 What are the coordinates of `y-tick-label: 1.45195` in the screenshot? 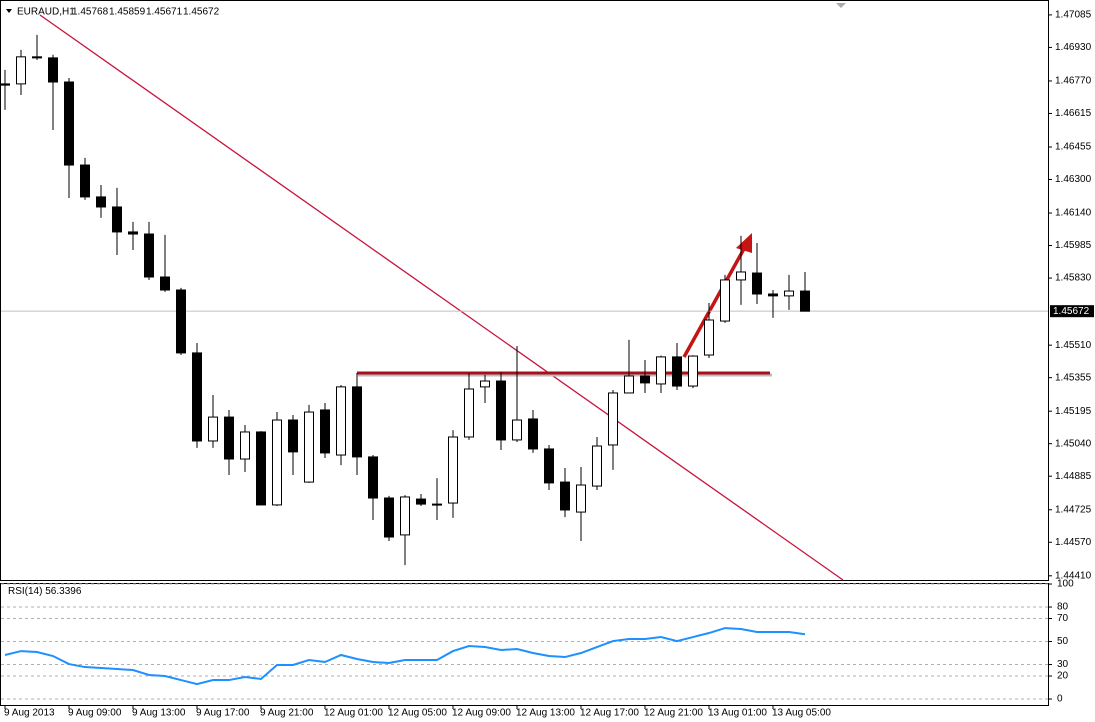 It's located at (1073, 411).